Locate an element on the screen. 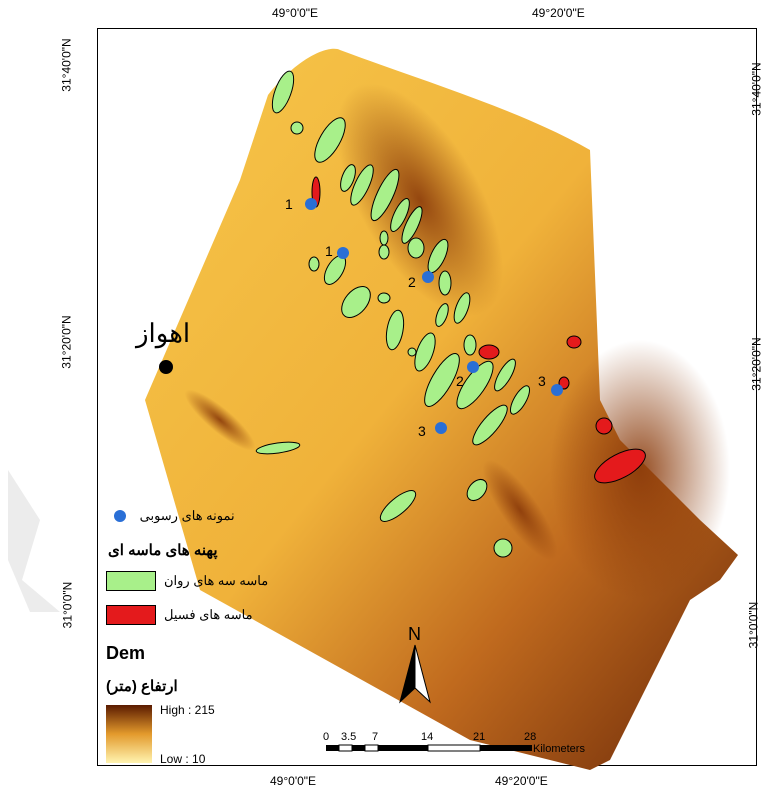 This screenshot has width=775, height=798. sample-point-swatch is located at coordinates (120, 515).